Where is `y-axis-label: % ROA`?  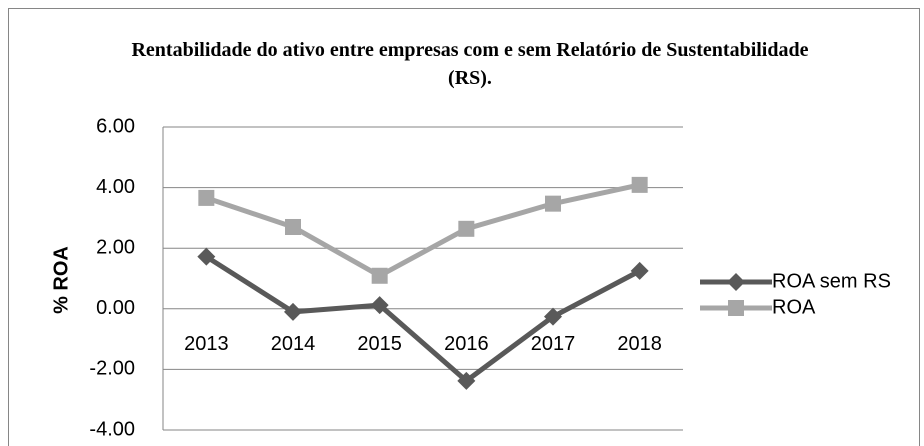 y-axis-label: % ROA is located at coordinates (61, 280).